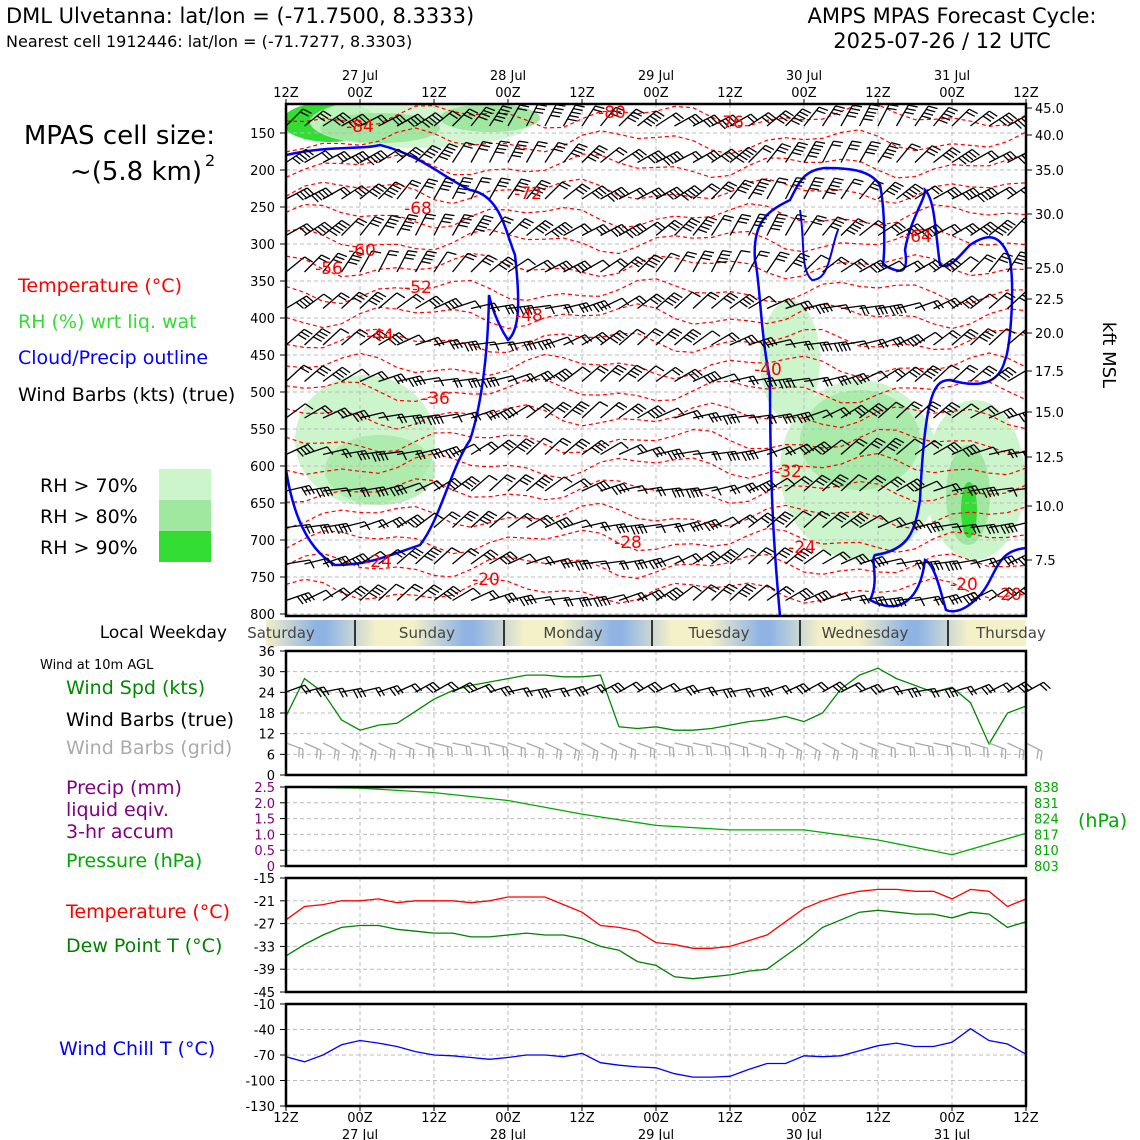  Describe the element at coordinates (260, 1082) in the screenshot. I see `panel-tick-label: -100` at that location.